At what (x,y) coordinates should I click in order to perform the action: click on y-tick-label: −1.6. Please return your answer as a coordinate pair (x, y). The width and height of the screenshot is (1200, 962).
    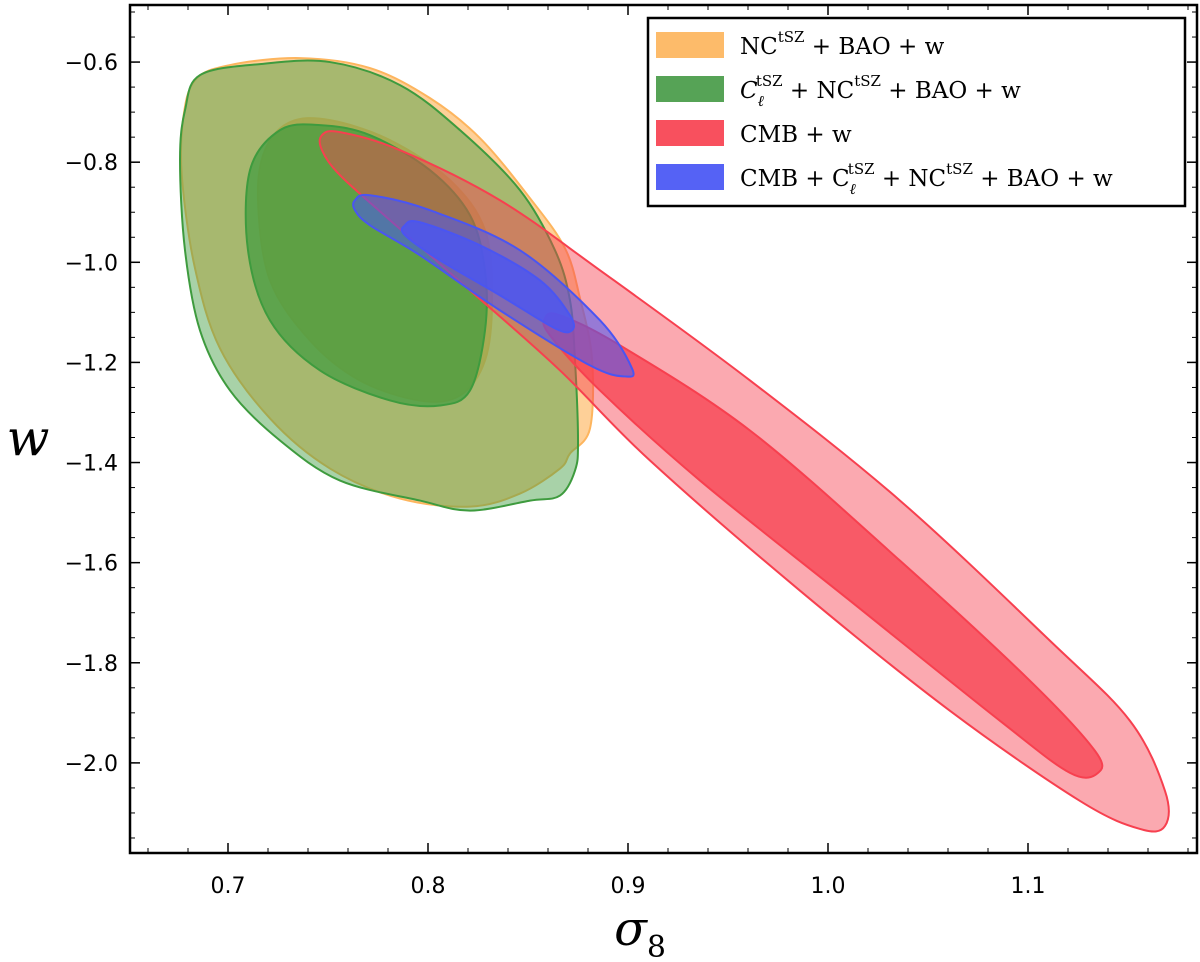
    Looking at the image, I should click on (91, 564).